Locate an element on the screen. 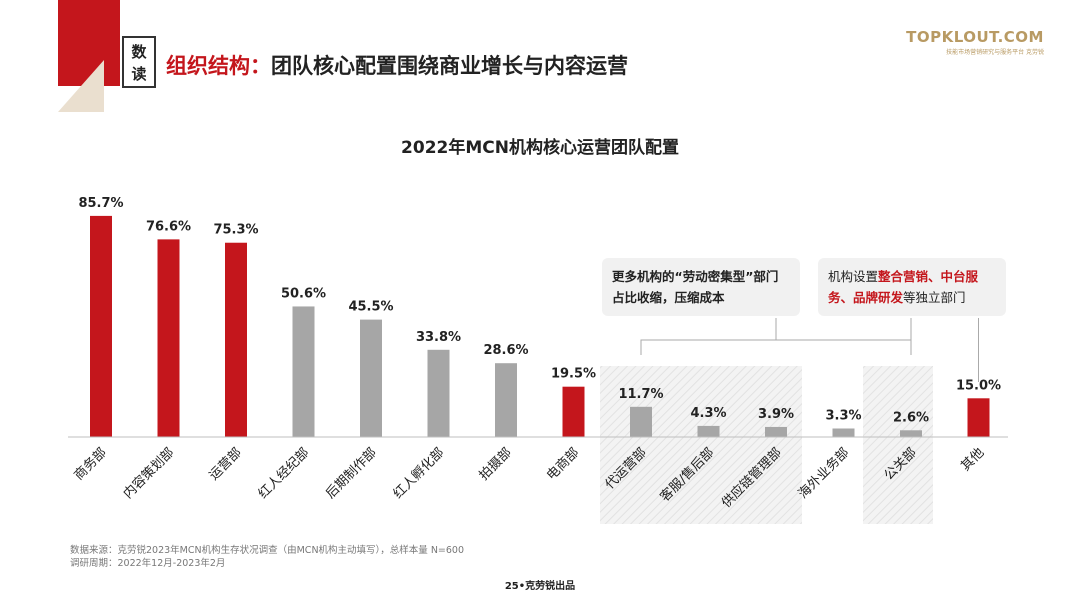 Image resolution: width=1080 pixels, height=607 pixels. headline-rest: 团队核心配置围绕商业增长与内容运营 is located at coordinates (449, 66).